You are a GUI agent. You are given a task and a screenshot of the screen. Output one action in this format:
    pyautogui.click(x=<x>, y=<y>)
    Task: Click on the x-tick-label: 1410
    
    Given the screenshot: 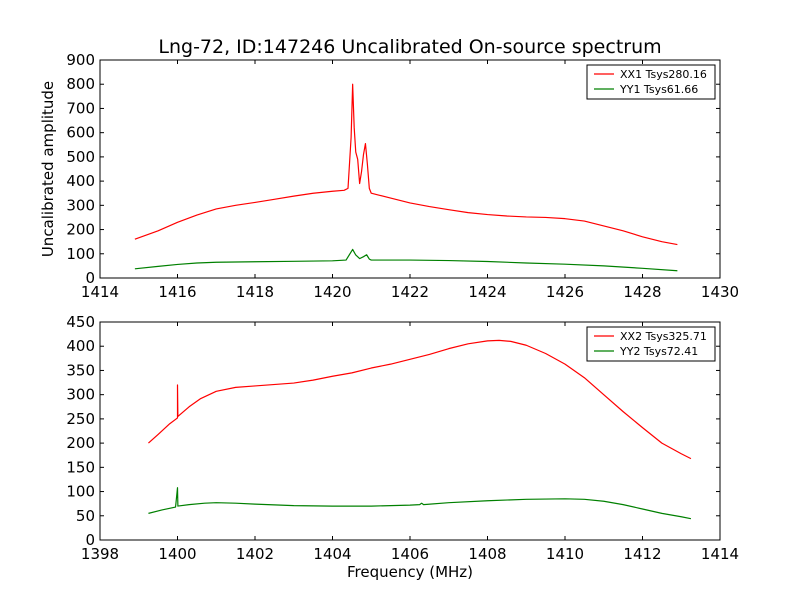 What is the action you would take?
    pyautogui.click(x=565, y=554)
    